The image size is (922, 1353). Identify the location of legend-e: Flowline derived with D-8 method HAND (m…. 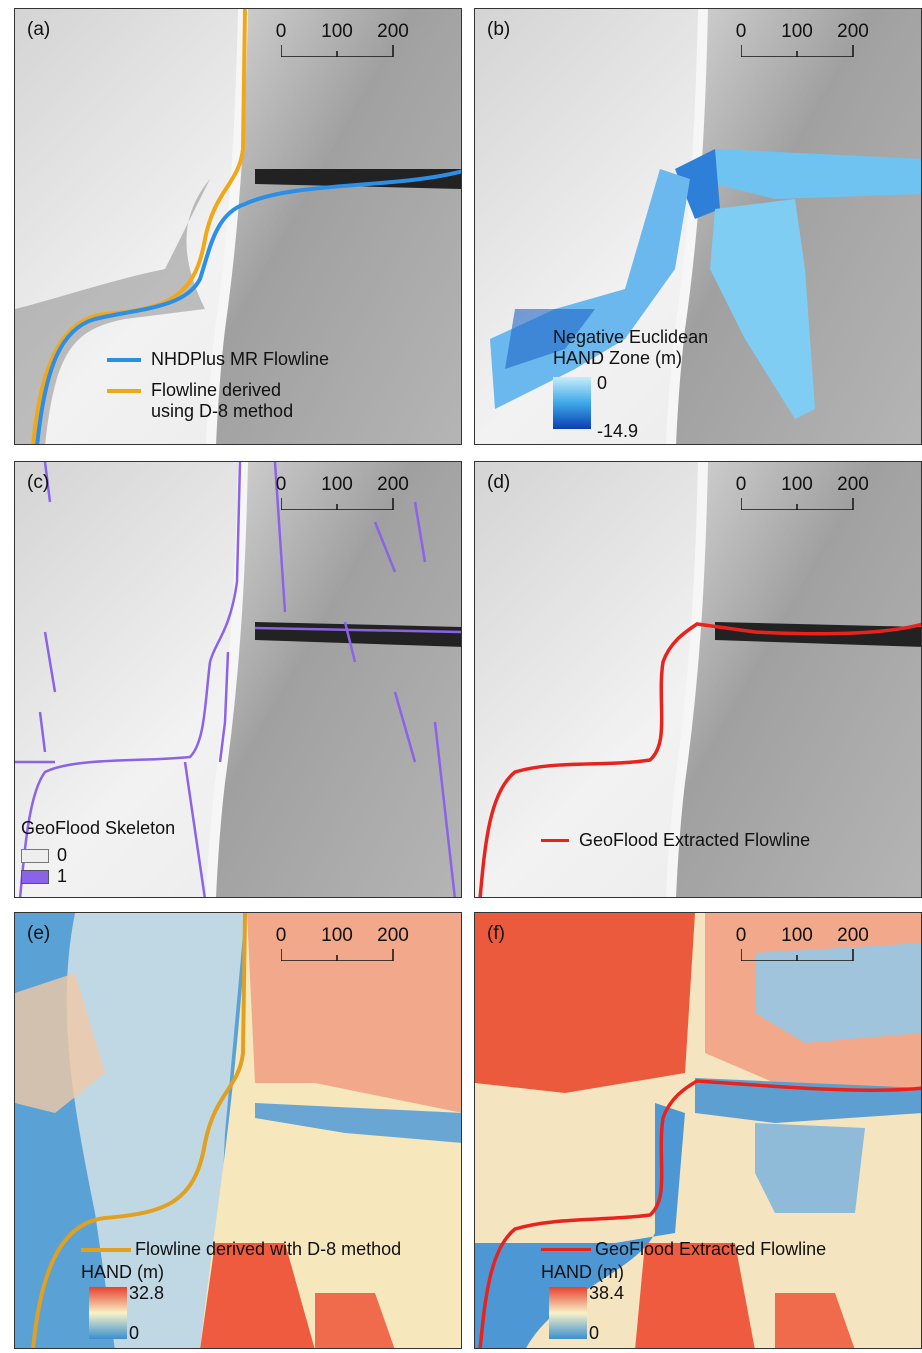
(241, 1292).